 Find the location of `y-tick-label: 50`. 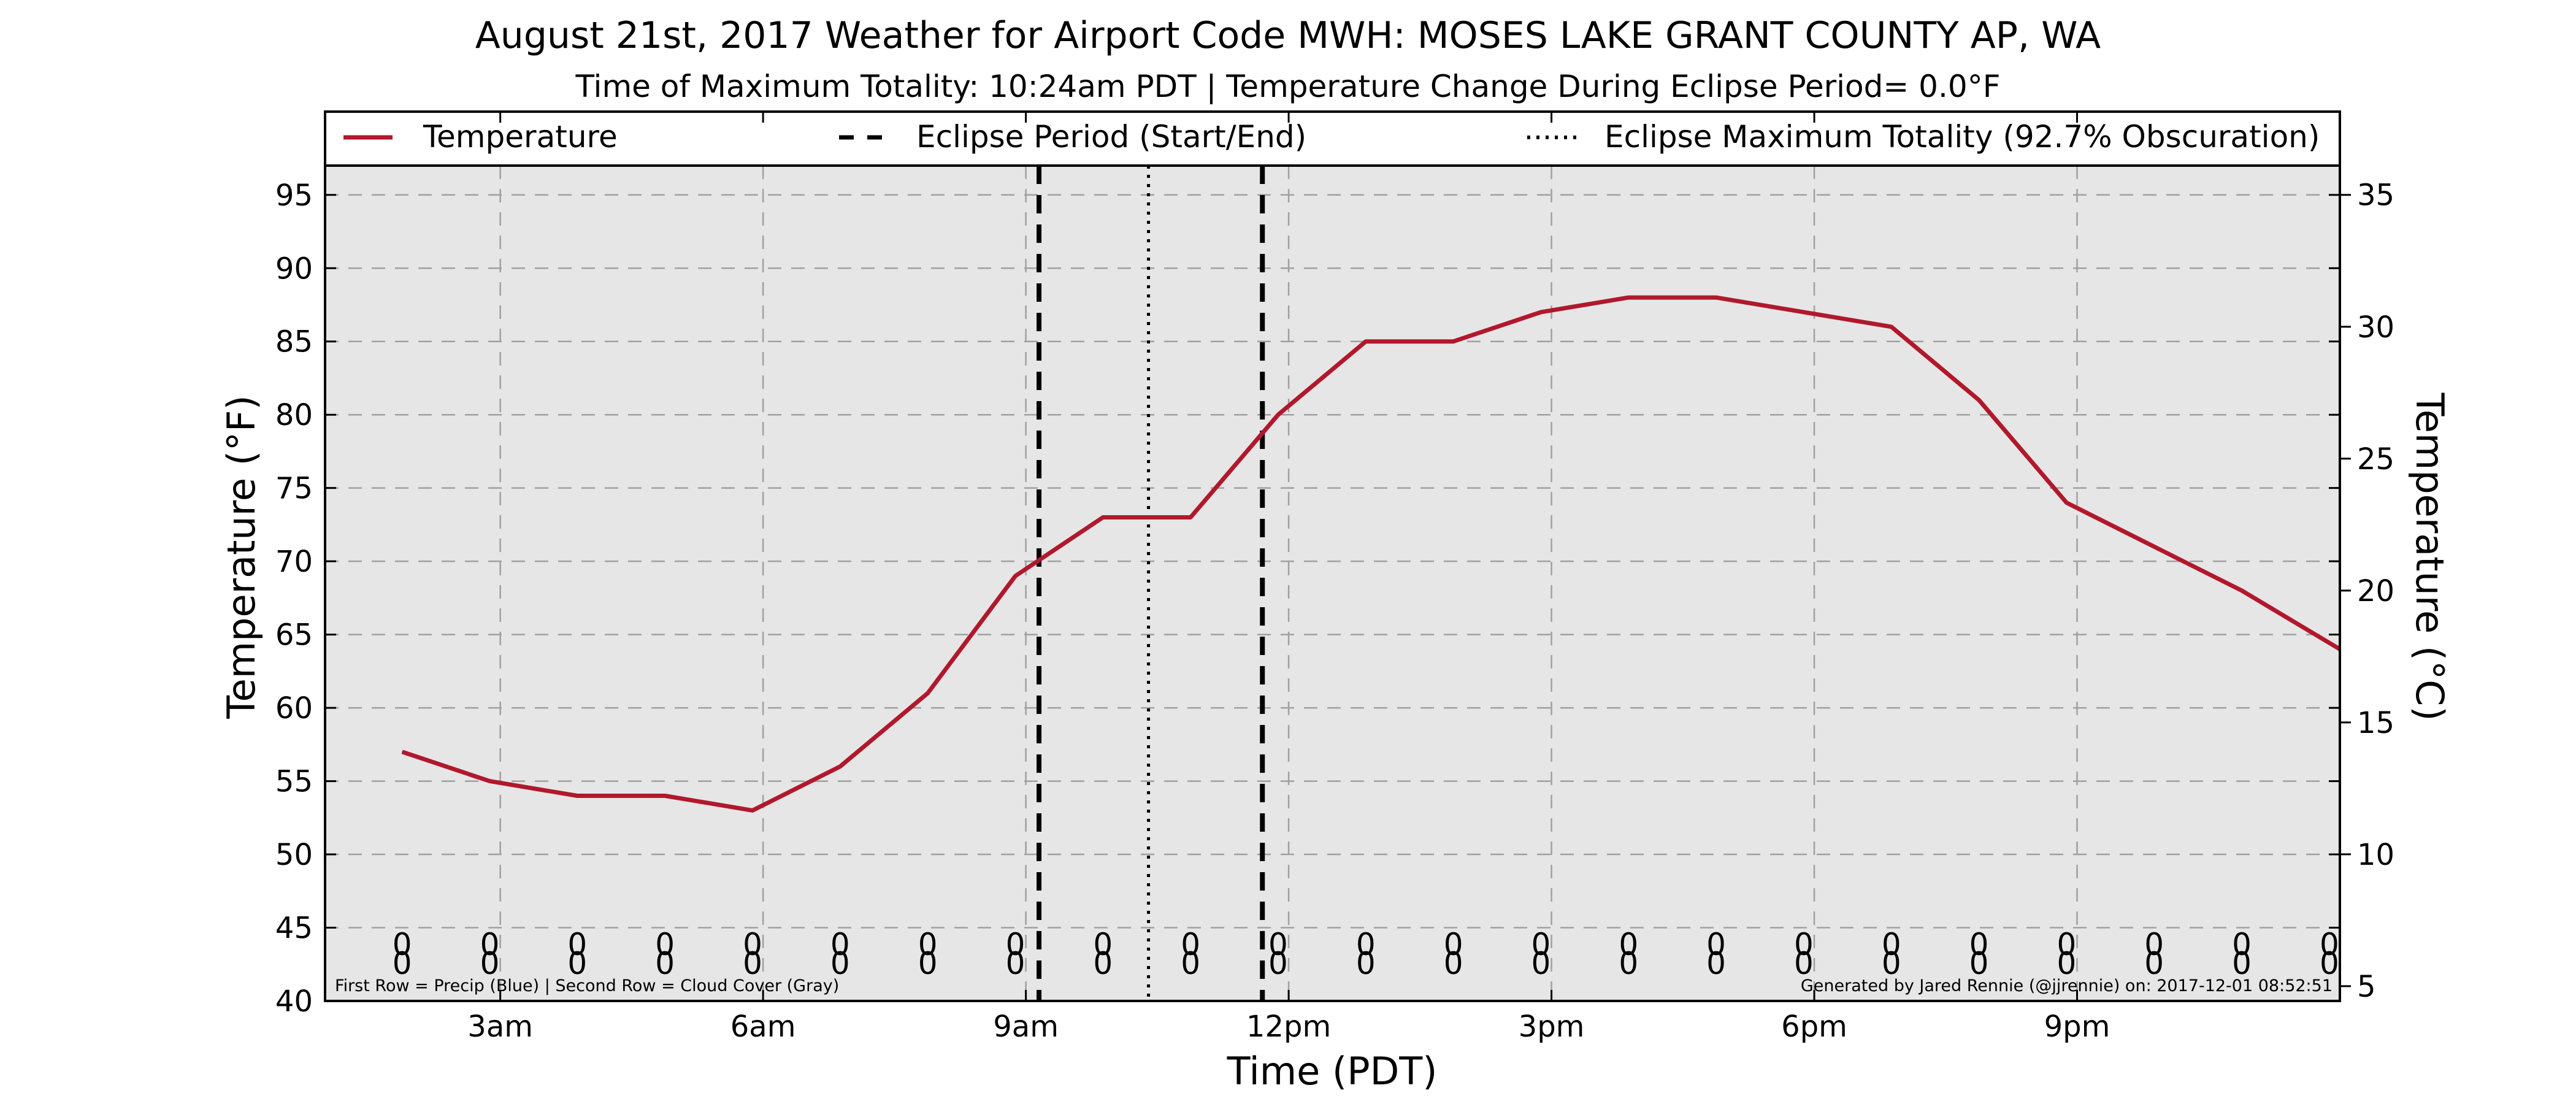

y-tick-label: 50 is located at coordinates (294, 855).